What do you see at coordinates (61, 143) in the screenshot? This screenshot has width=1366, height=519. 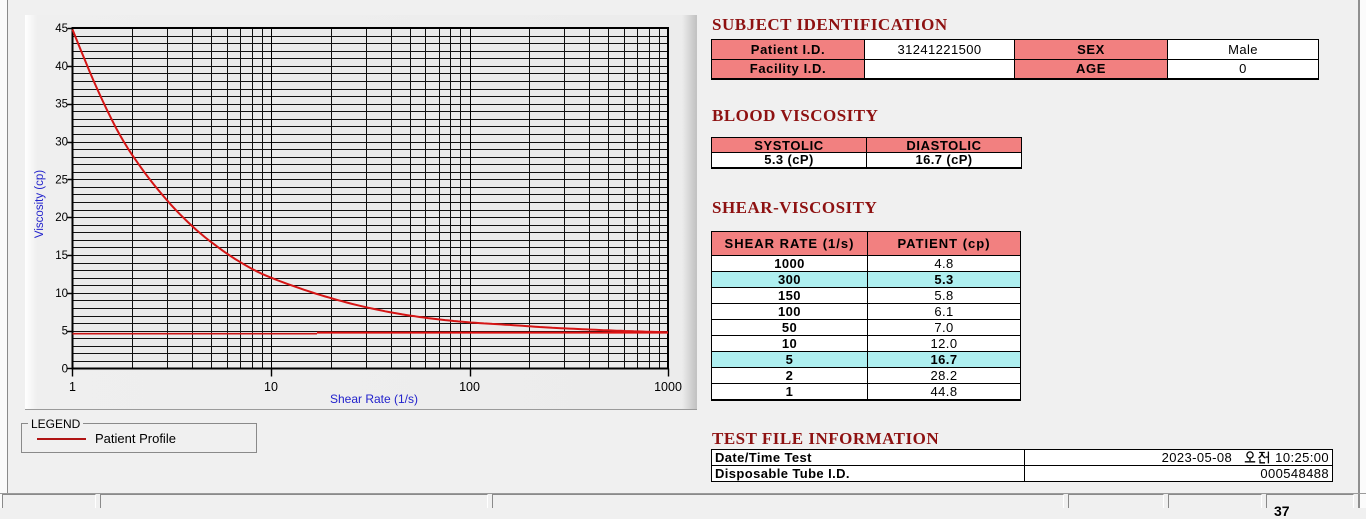 I see `svg-text: 30` at bounding box center [61, 143].